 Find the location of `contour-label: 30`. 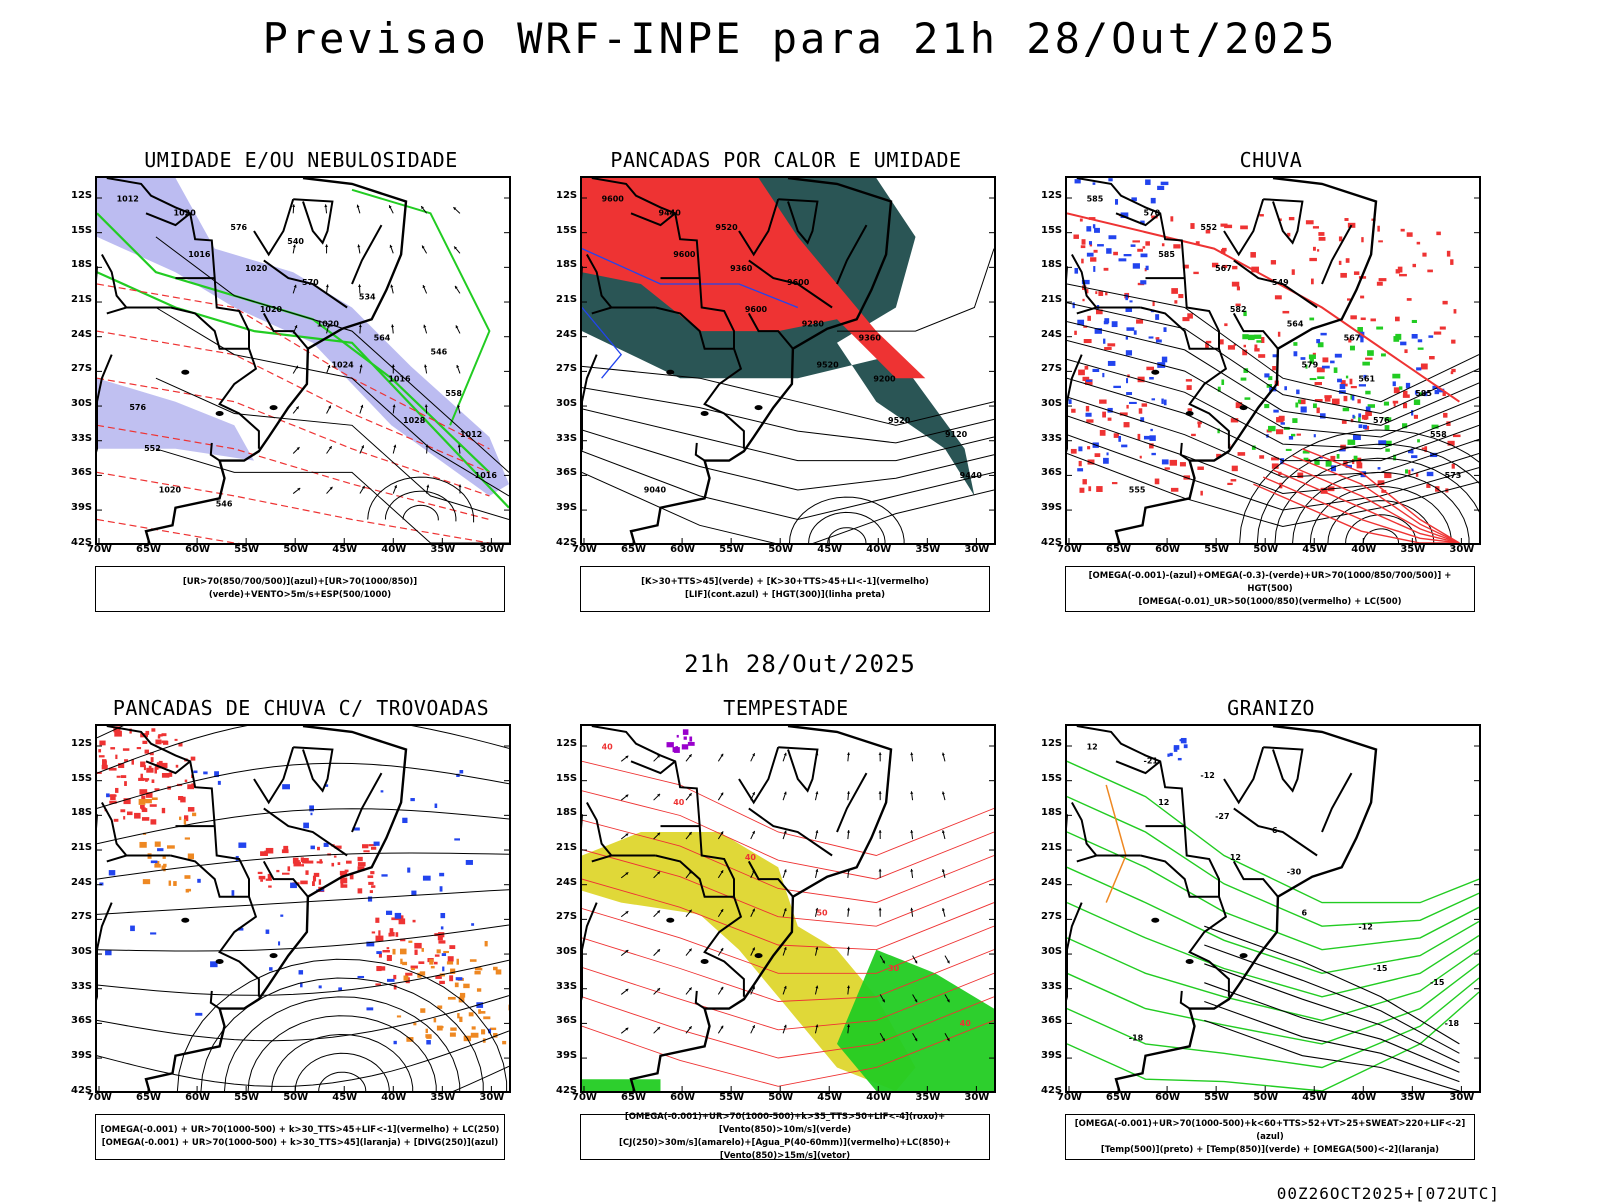

contour-label: 30 is located at coordinates (894, 968).